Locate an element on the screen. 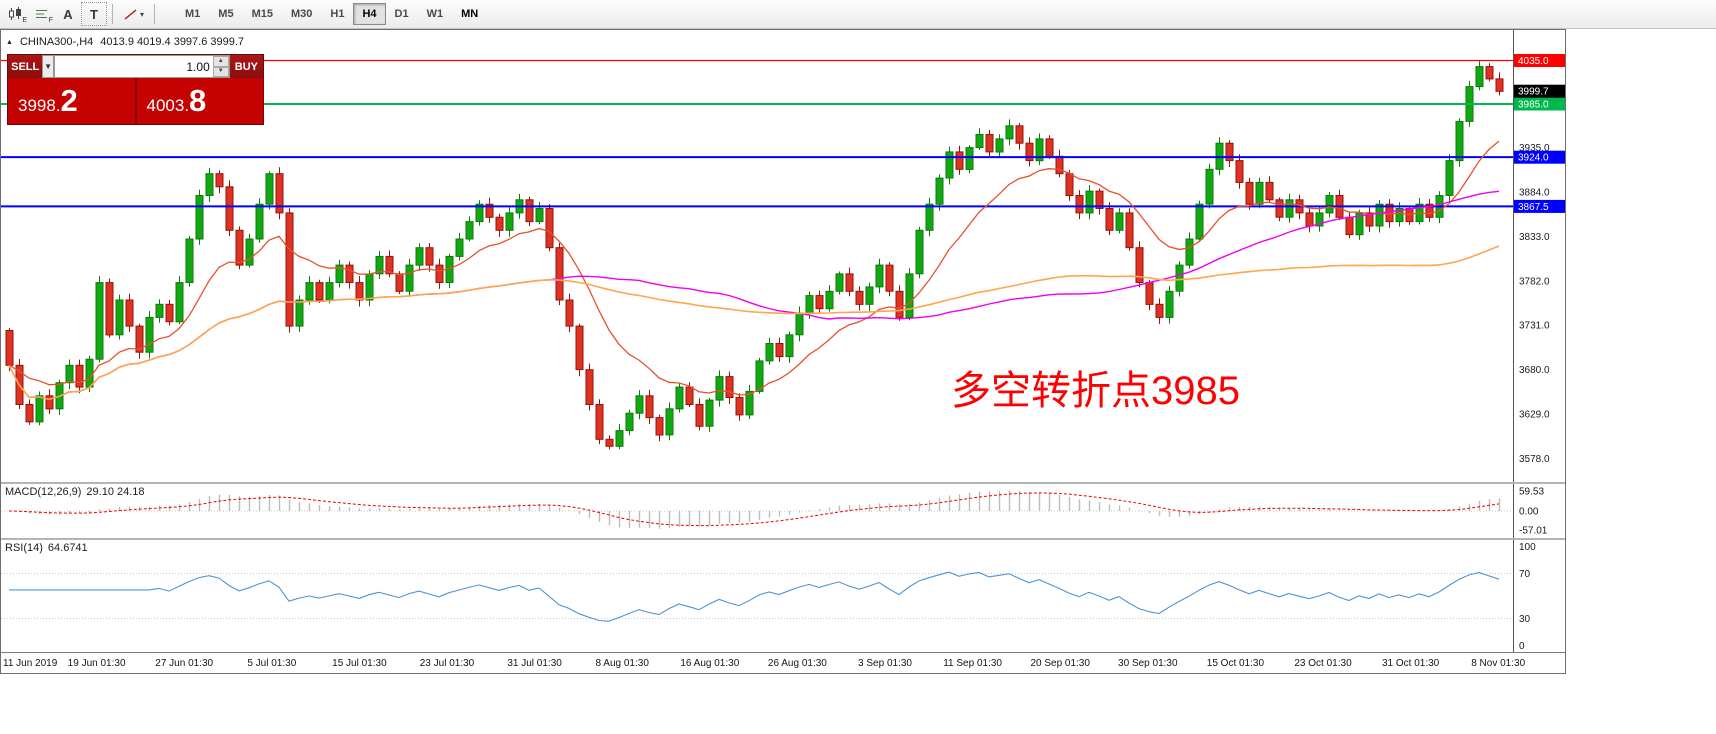 This screenshot has width=1716, height=734. symbol-marker-icon: ▲ is located at coordinates (9, 42).